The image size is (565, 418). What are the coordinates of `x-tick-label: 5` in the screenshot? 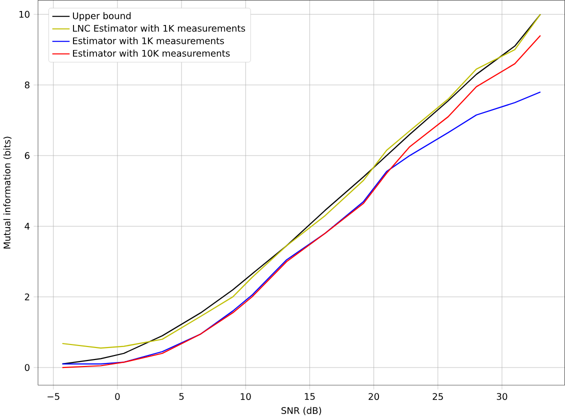 It's located at (181, 396).